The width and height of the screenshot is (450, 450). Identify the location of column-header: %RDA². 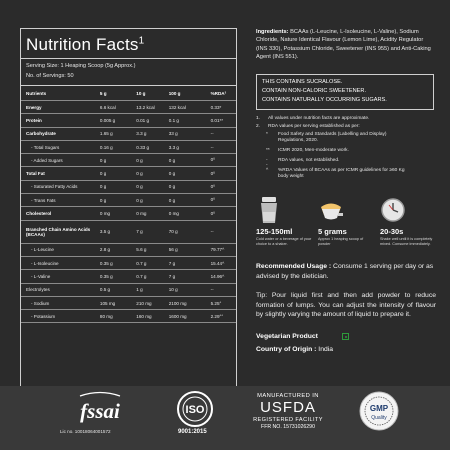
(222, 94).